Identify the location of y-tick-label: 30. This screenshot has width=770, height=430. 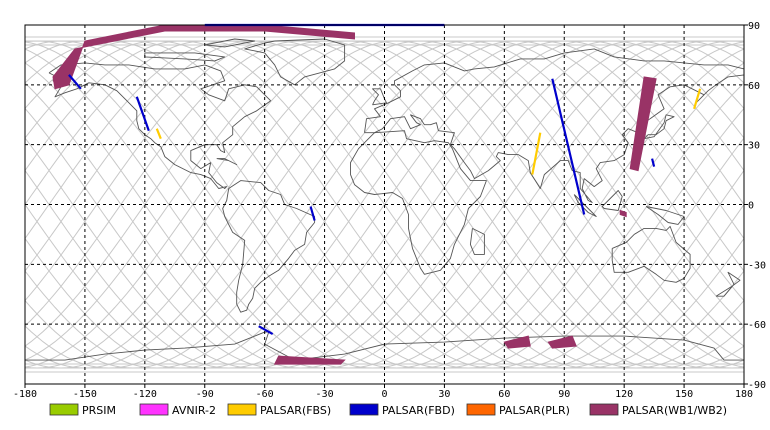
(754, 146).